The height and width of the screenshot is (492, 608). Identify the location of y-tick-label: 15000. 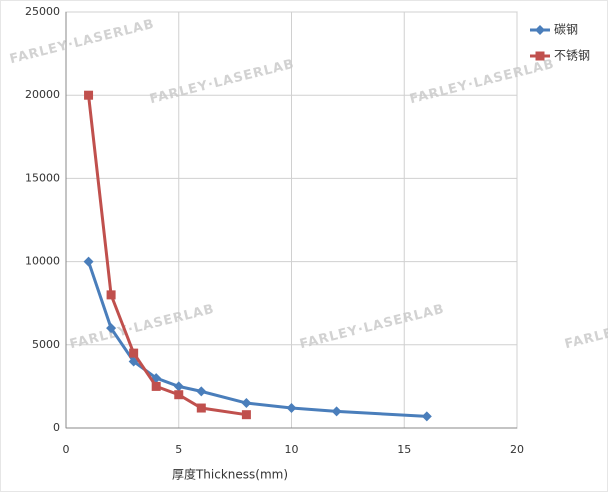
(42, 177).